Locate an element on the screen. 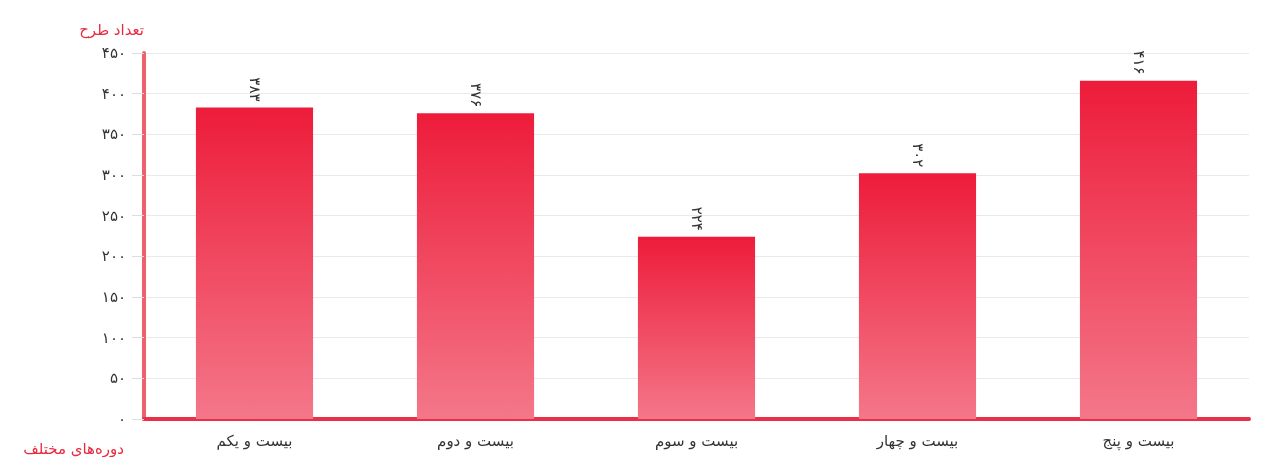 This screenshot has width=1267, height=465. x-axis-title: دوره‌های مختلف is located at coordinates (73, 448).